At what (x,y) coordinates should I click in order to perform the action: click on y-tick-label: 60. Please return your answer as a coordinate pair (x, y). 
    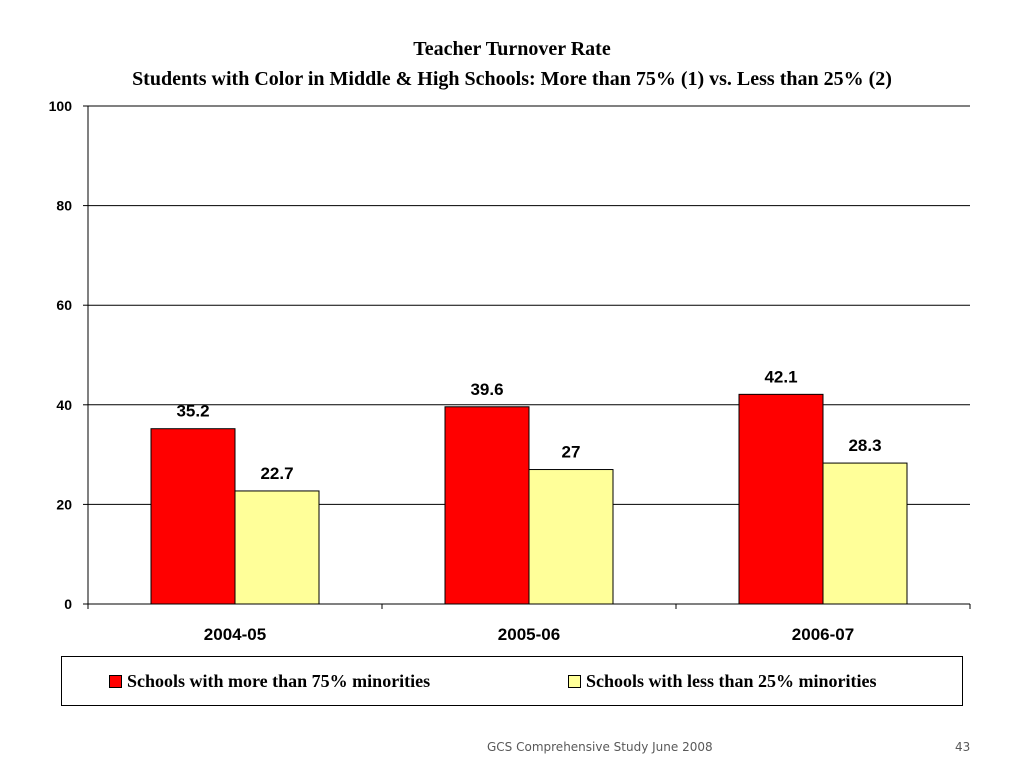
    Looking at the image, I should click on (64, 305).